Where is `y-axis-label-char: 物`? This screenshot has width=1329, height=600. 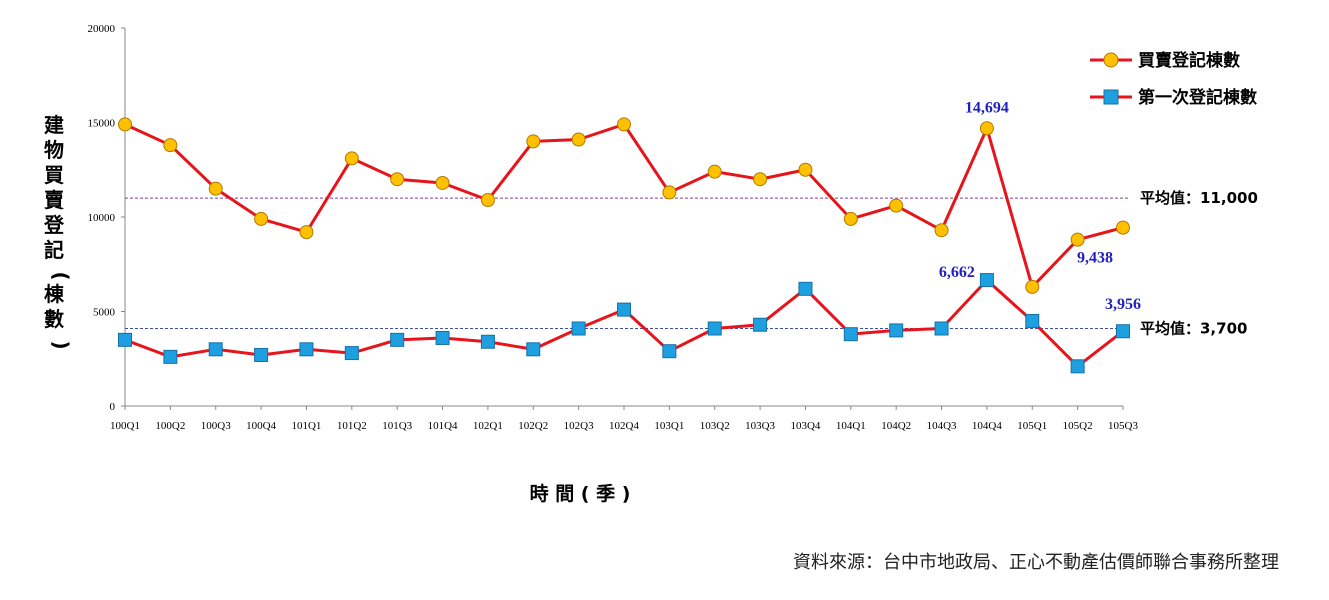 y-axis-label-char: 物 is located at coordinates (54, 150).